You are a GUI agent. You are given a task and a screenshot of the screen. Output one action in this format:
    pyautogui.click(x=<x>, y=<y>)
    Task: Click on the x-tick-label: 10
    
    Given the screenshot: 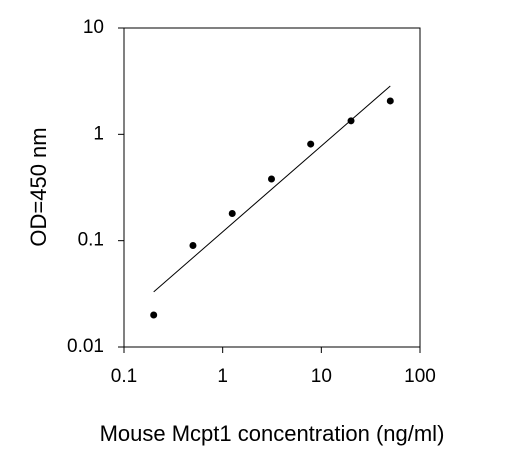 What is the action you would take?
    pyautogui.click(x=321, y=376)
    